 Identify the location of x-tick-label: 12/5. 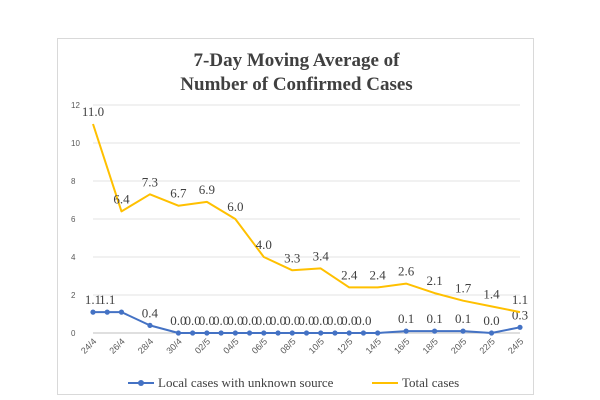
(344, 345).